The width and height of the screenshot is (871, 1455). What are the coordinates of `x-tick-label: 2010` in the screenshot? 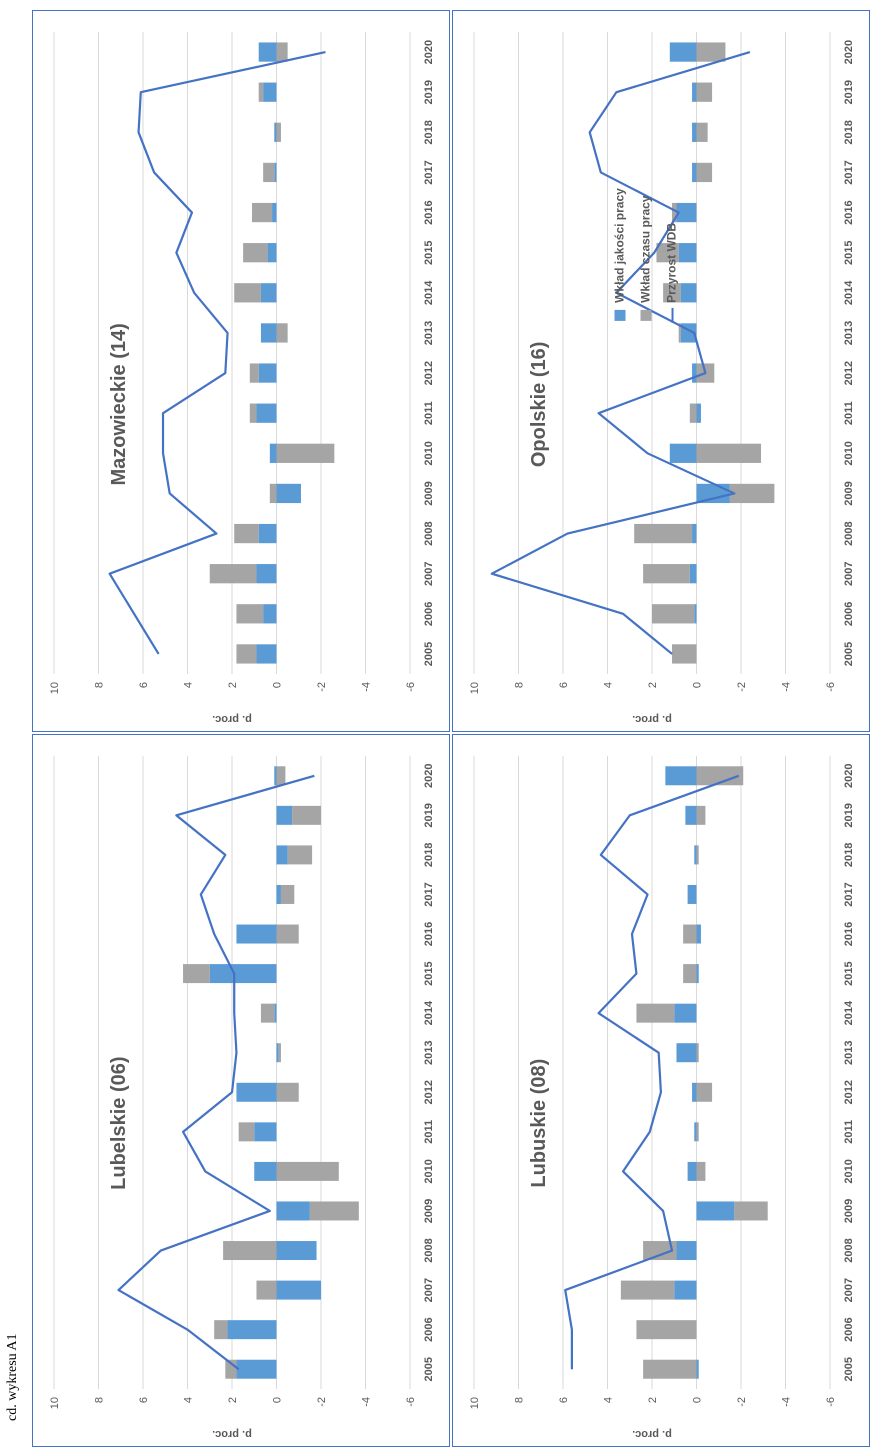 It's located at (429, 1171).